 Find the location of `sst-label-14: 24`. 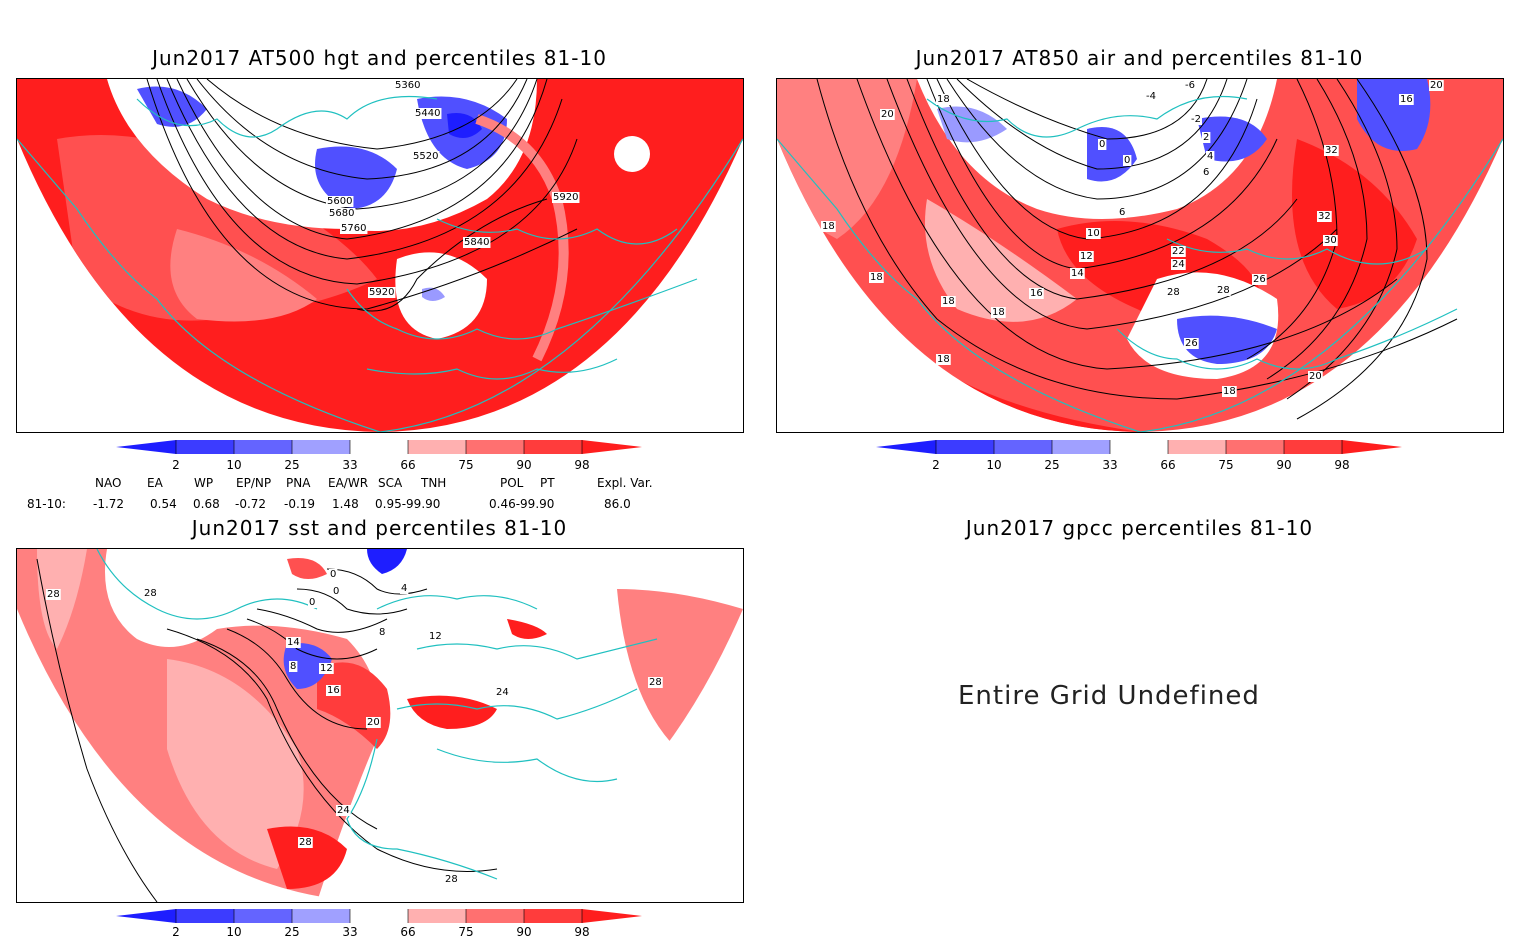

sst-label-14: 24 is located at coordinates (502, 692).